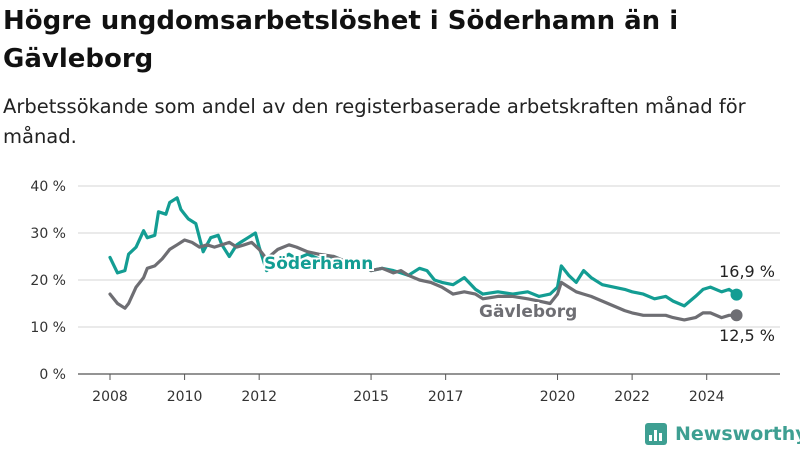 The height and width of the screenshot is (450, 800). I want to click on gavleborg-series-label: Gävleborg, so click(528, 312).